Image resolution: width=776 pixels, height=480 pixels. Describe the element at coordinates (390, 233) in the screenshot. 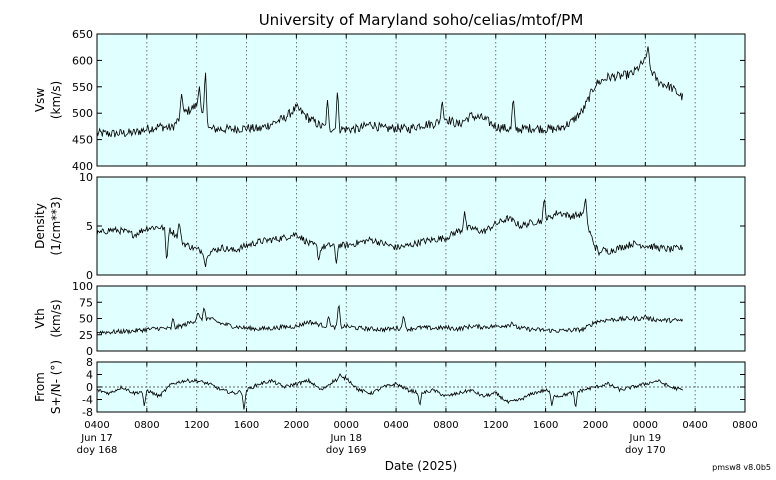

I see `series-line-density` at that location.